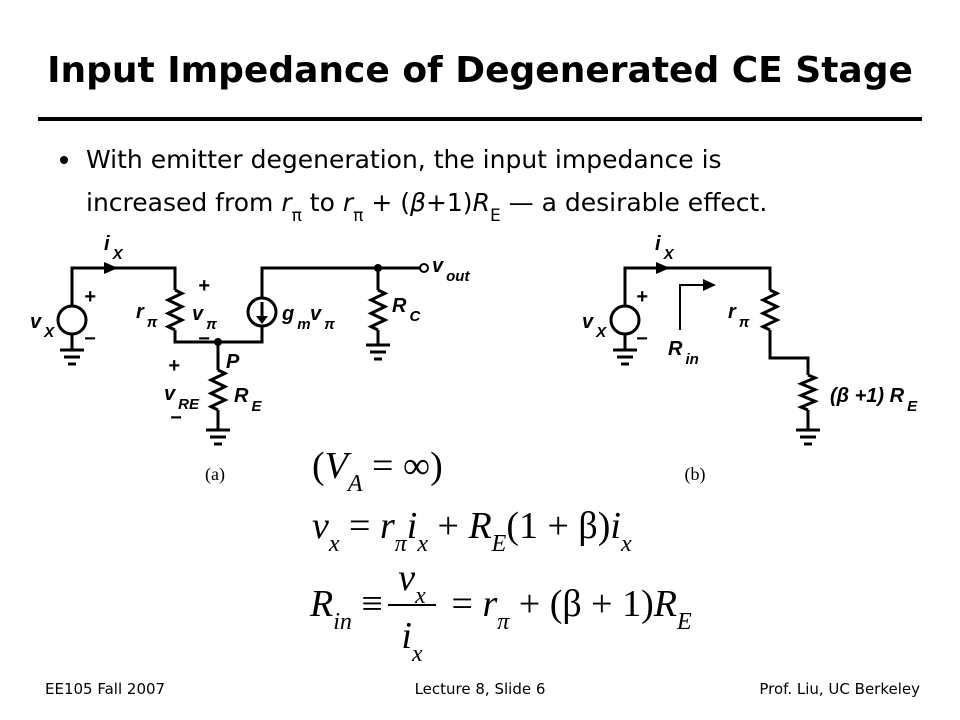 This screenshot has width=960, height=720. What do you see at coordinates (386, 202) in the screenshot?
I see `seg: + (` at bounding box center [386, 202].